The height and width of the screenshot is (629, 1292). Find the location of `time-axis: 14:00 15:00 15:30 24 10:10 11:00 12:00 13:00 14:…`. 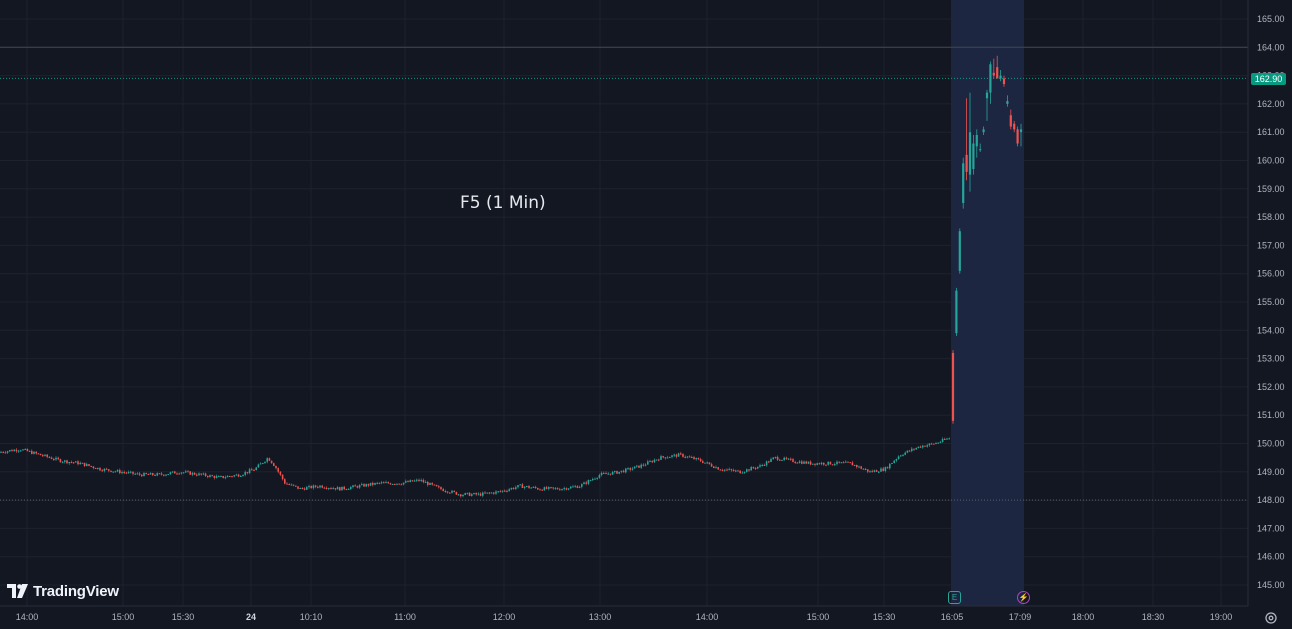

time-axis: 14:00 15:00 15:30 24 10:10 11:00 12:00 13:00 14:… is located at coordinates (624, 617).